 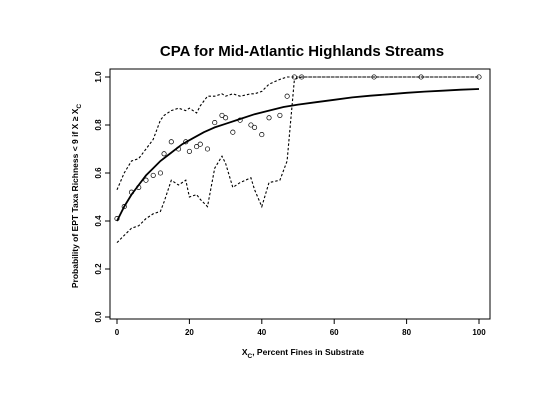 What do you see at coordinates (406, 332) in the screenshot?
I see `x-tick-label: 80` at bounding box center [406, 332].